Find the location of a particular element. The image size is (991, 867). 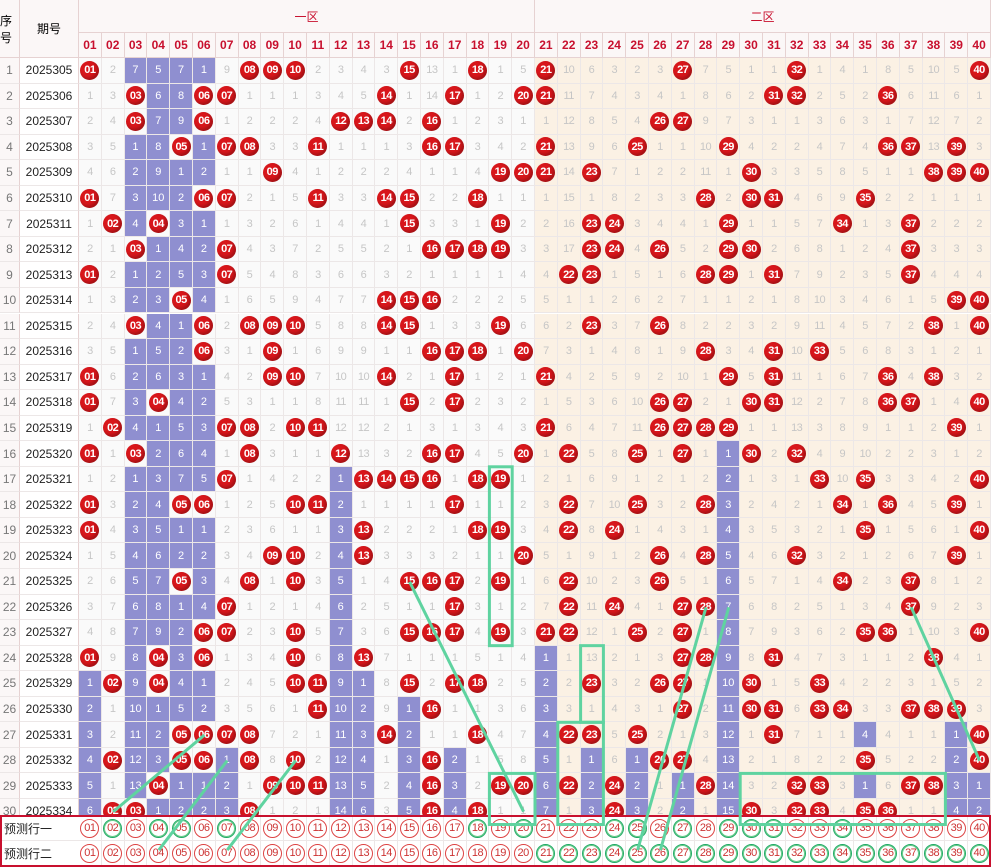

column-header: 27 is located at coordinates (683, 45).